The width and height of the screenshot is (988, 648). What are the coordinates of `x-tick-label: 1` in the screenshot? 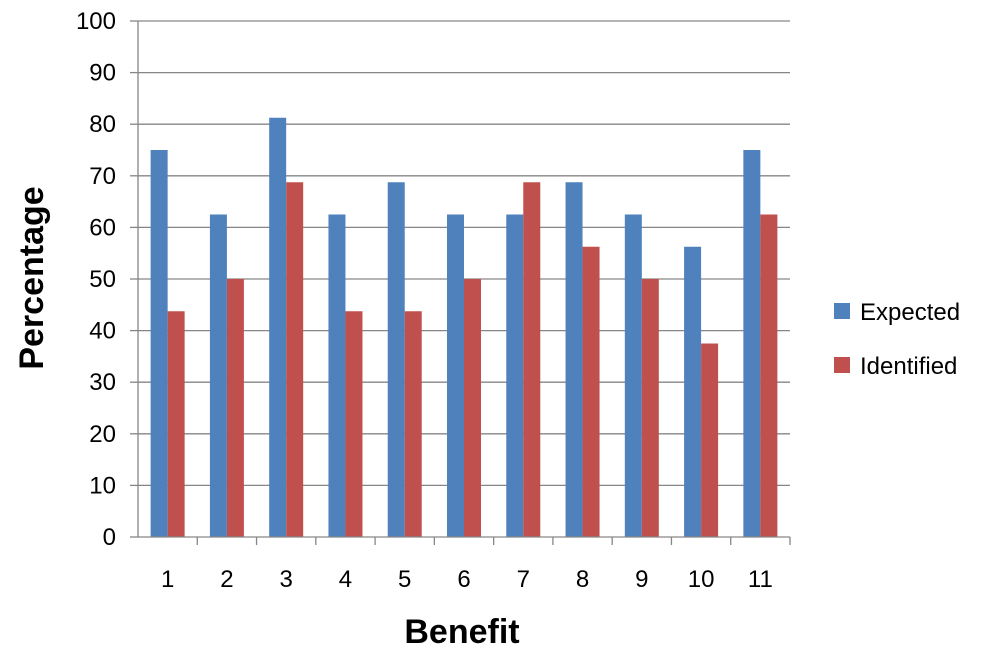 It's located at (167, 579).